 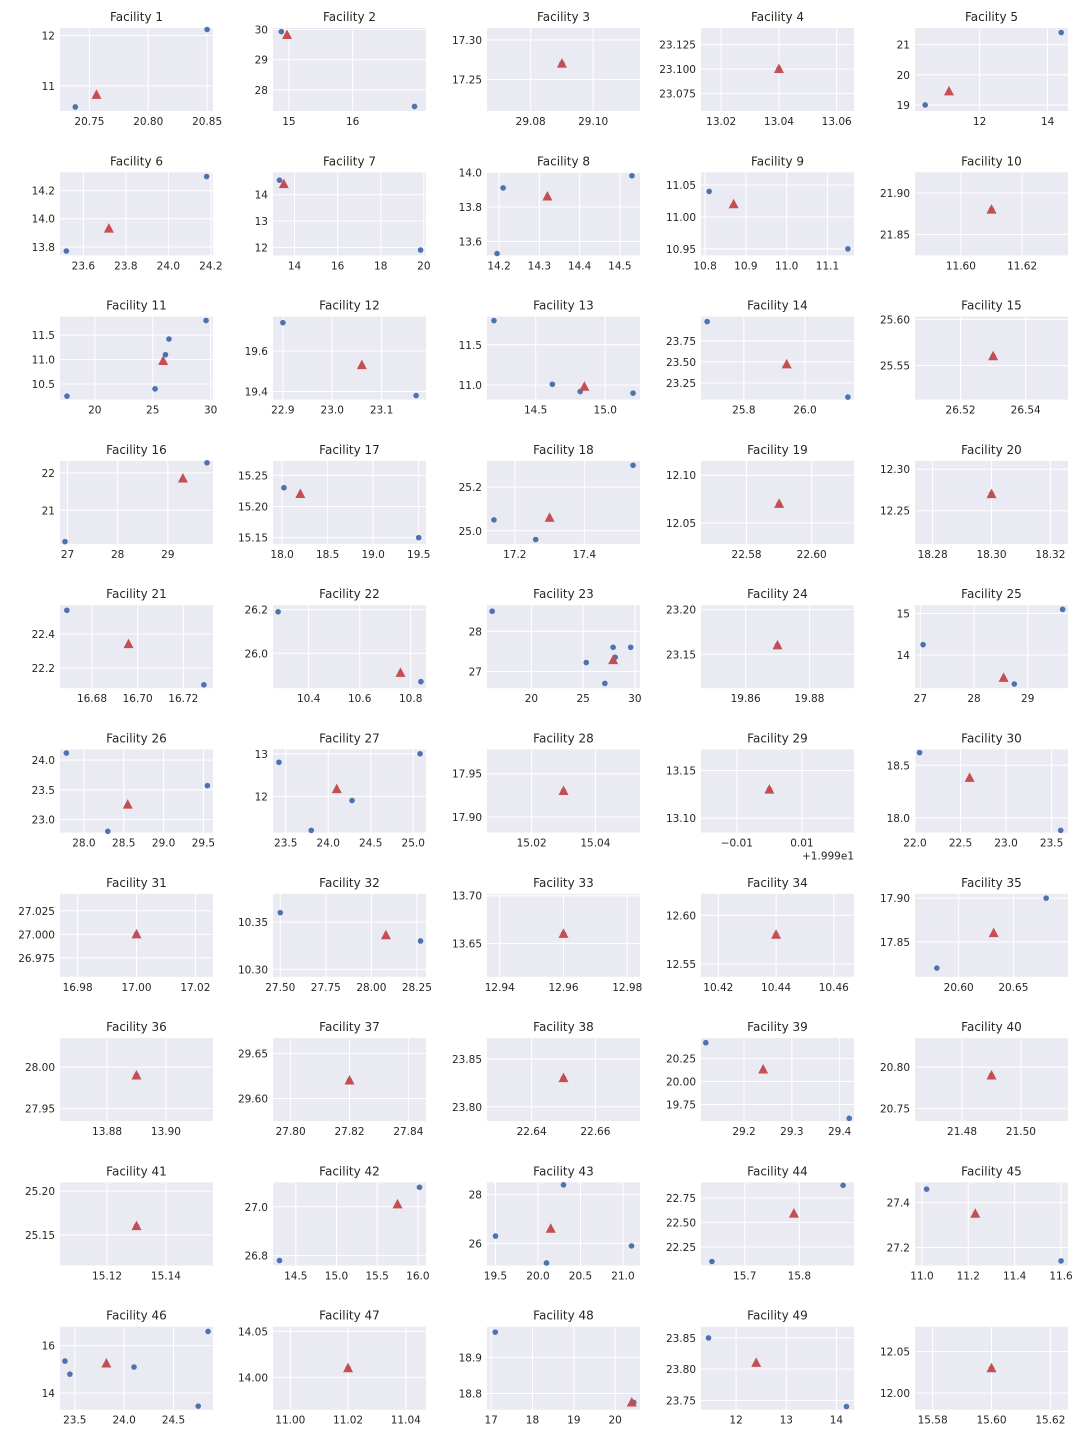 I want to click on y-tick-label: 26.0, so click(x=256, y=654).